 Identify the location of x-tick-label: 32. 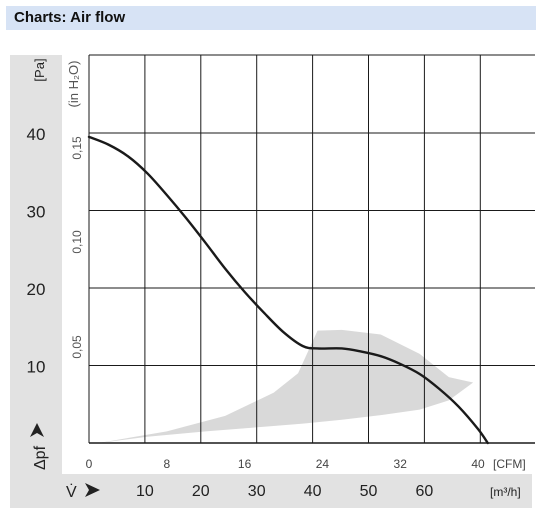
(401, 464).